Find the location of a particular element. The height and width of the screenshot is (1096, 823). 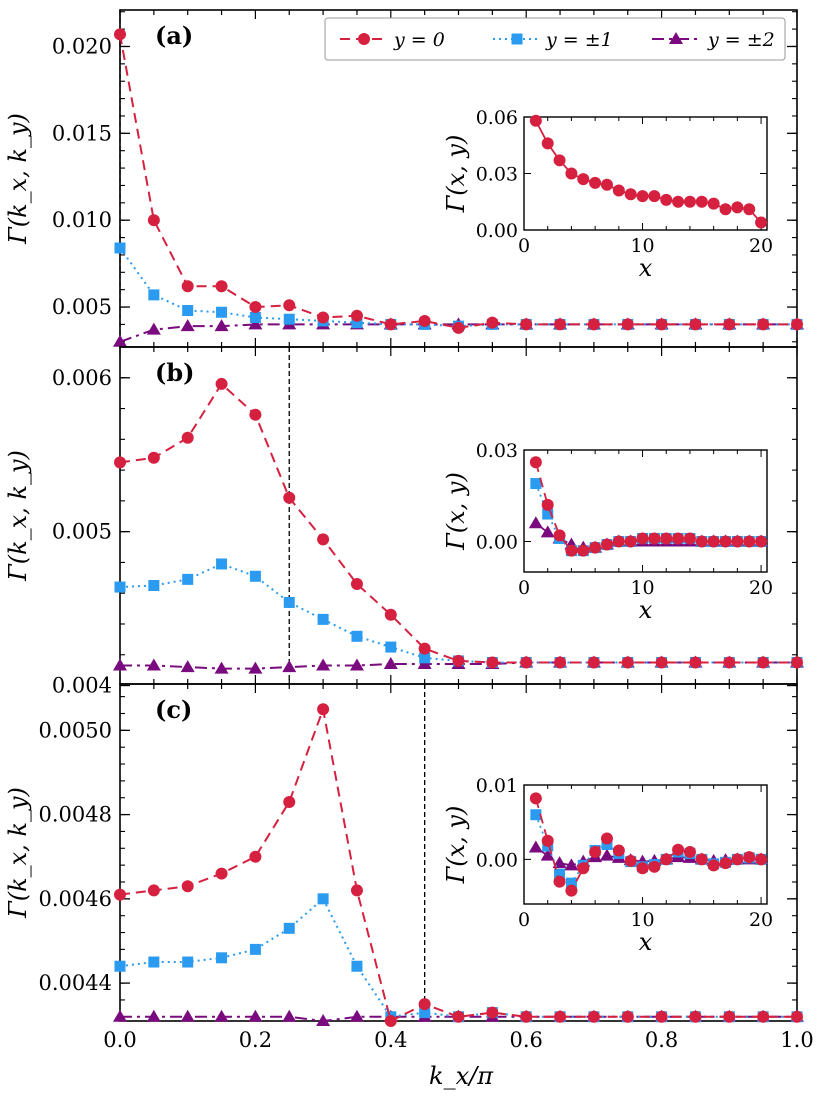

y-axis-label: Γ(k_x, k_y) is located at coordinates (18, 516).